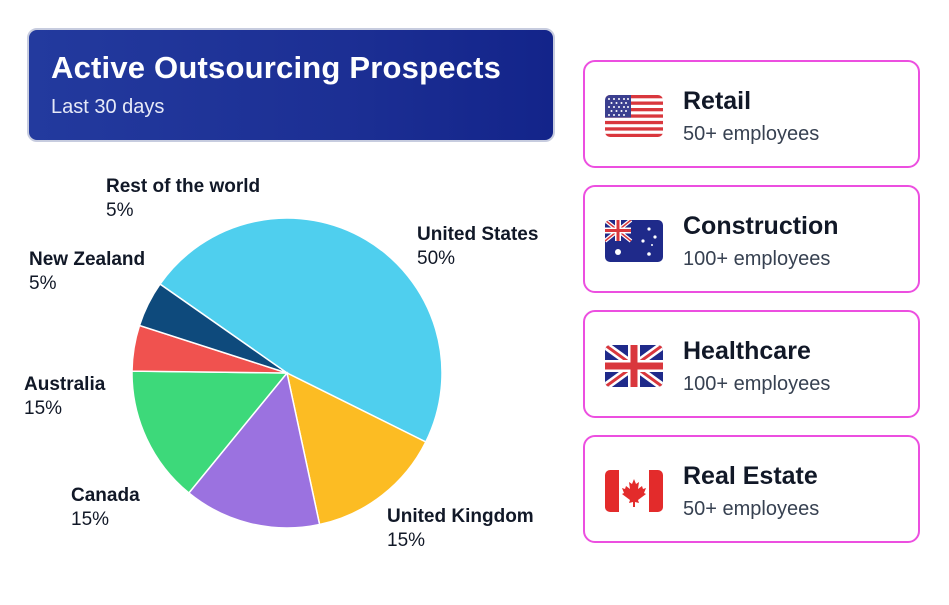 This screenshot has width=949, height=605. I want to click on prospect-card-real-estate: Real Estate 50+ employees, so click(751, 489).